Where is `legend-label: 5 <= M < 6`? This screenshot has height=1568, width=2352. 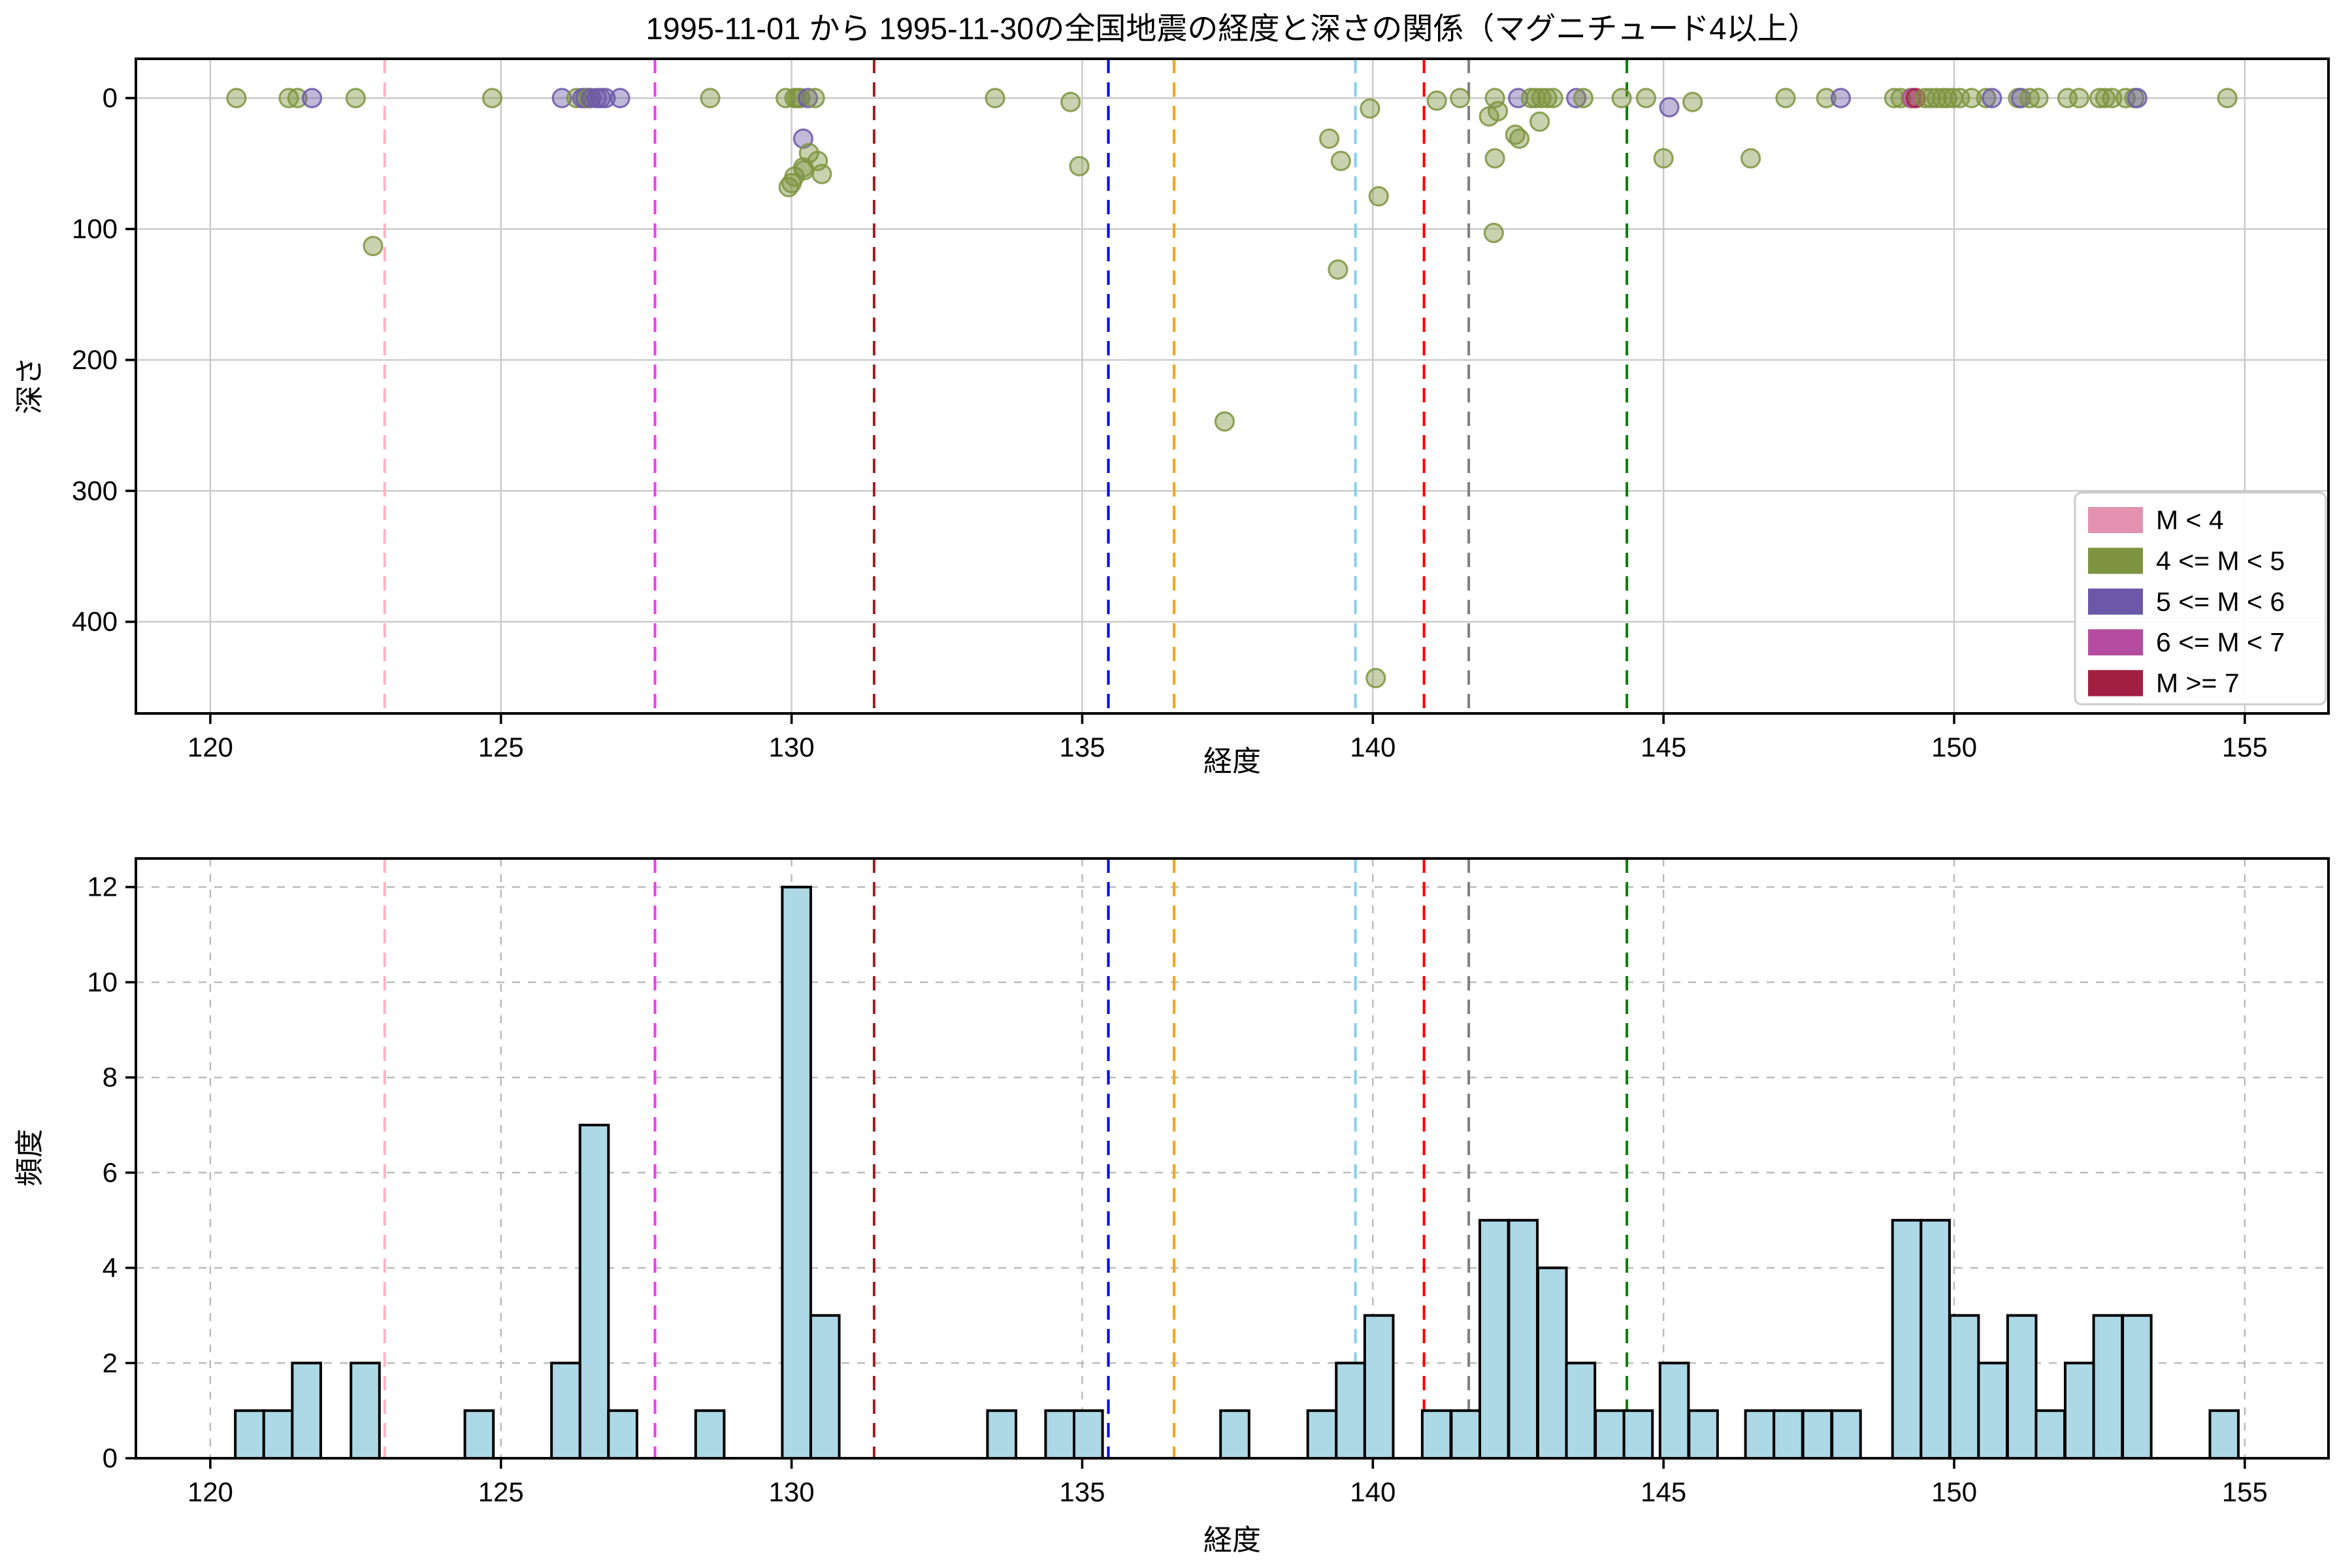 legend-label: 5 <= M < 6 is located at coordinates (2220, 602).